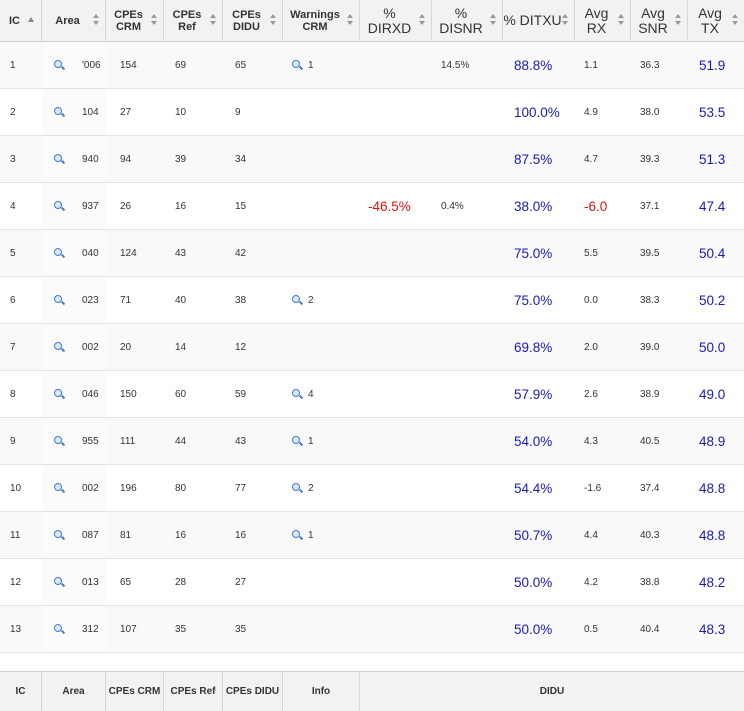  I want to click on cell-area: 087, so click(74, 535).